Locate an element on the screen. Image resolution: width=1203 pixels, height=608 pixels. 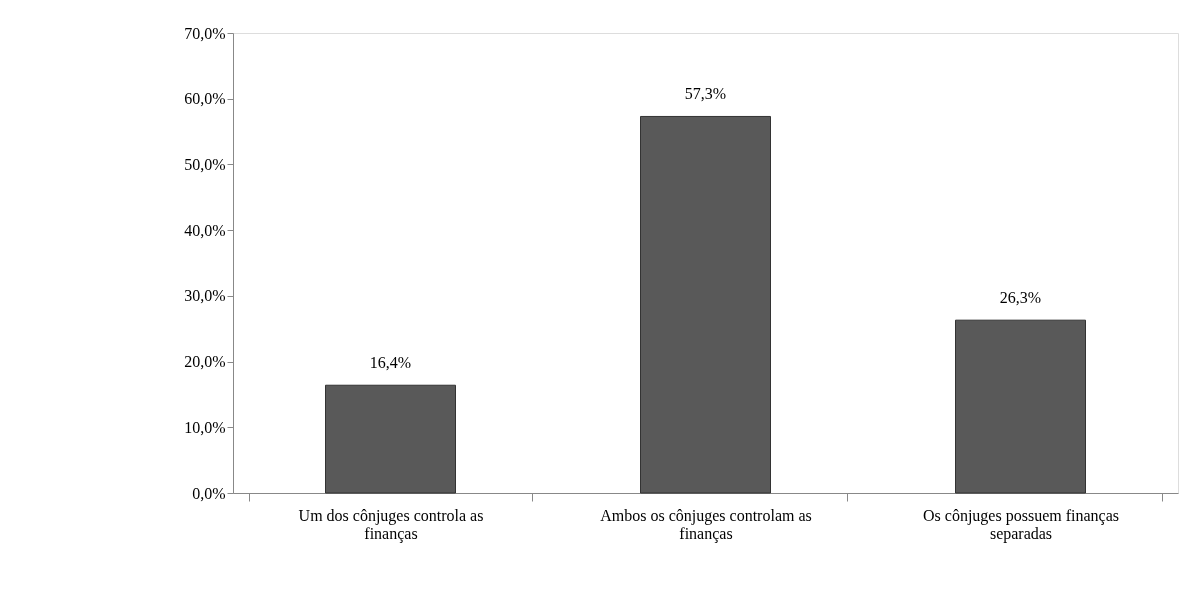
y-tick-label: 70,0% is located at coordinates (205, 33).